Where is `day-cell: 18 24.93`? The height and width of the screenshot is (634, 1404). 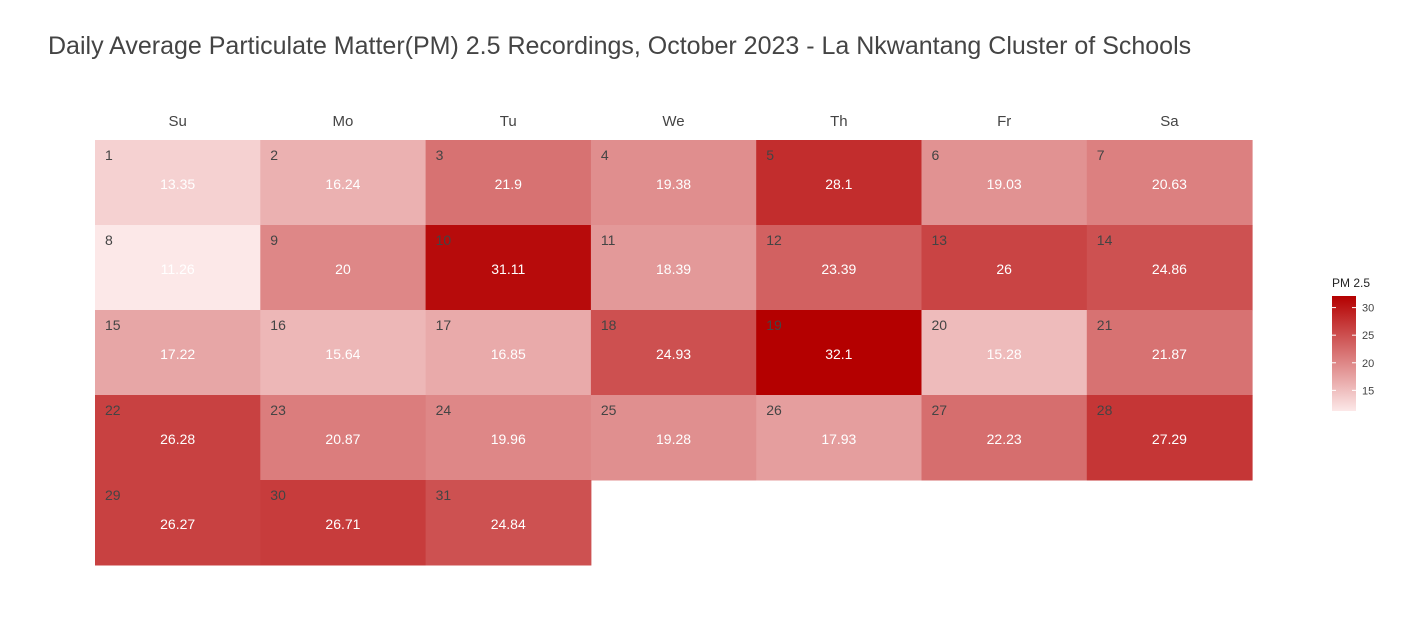
day-cell: 18 24.93 is located at coordinates (673, 353).